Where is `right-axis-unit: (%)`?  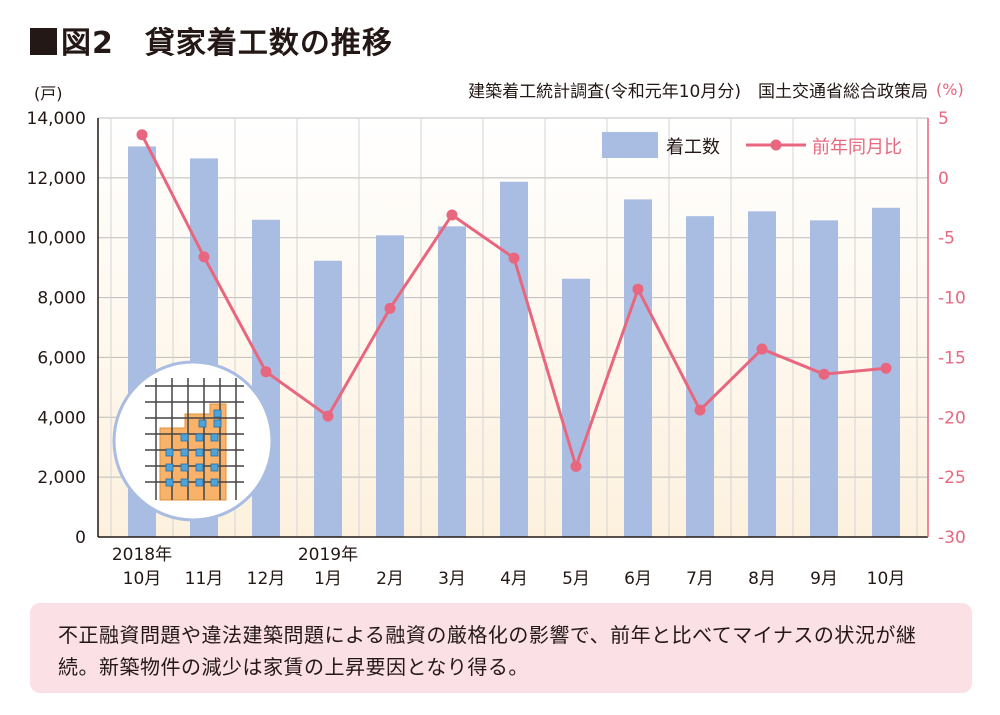
right-axis-unit: (%) is located at coordinates (950, 89).